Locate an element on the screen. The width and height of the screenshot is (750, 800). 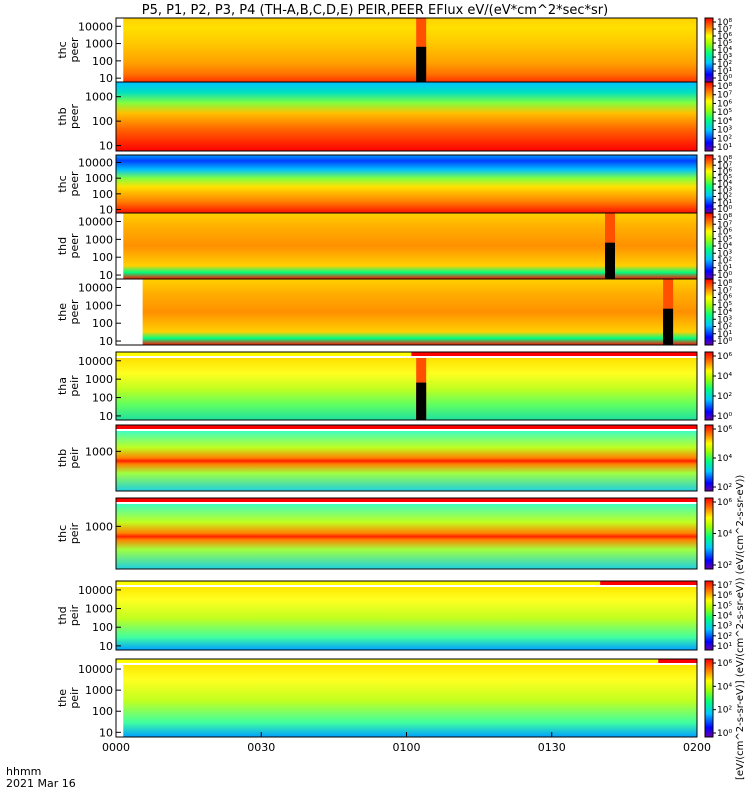
panel-0-cbtick-label-0: 10⁰ is located at coordinates (724, 79).